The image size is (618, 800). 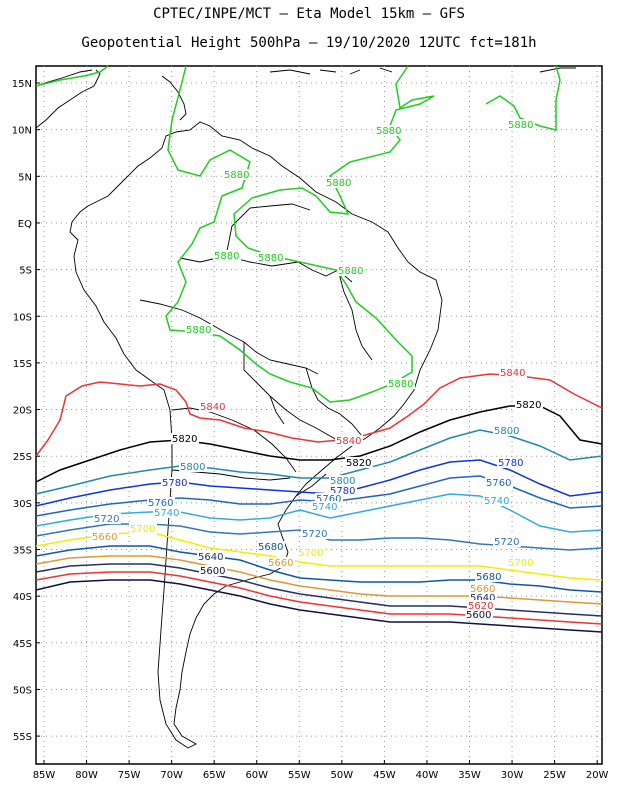 I want to click on lon-label: 25W, so click(x=554, y=775).